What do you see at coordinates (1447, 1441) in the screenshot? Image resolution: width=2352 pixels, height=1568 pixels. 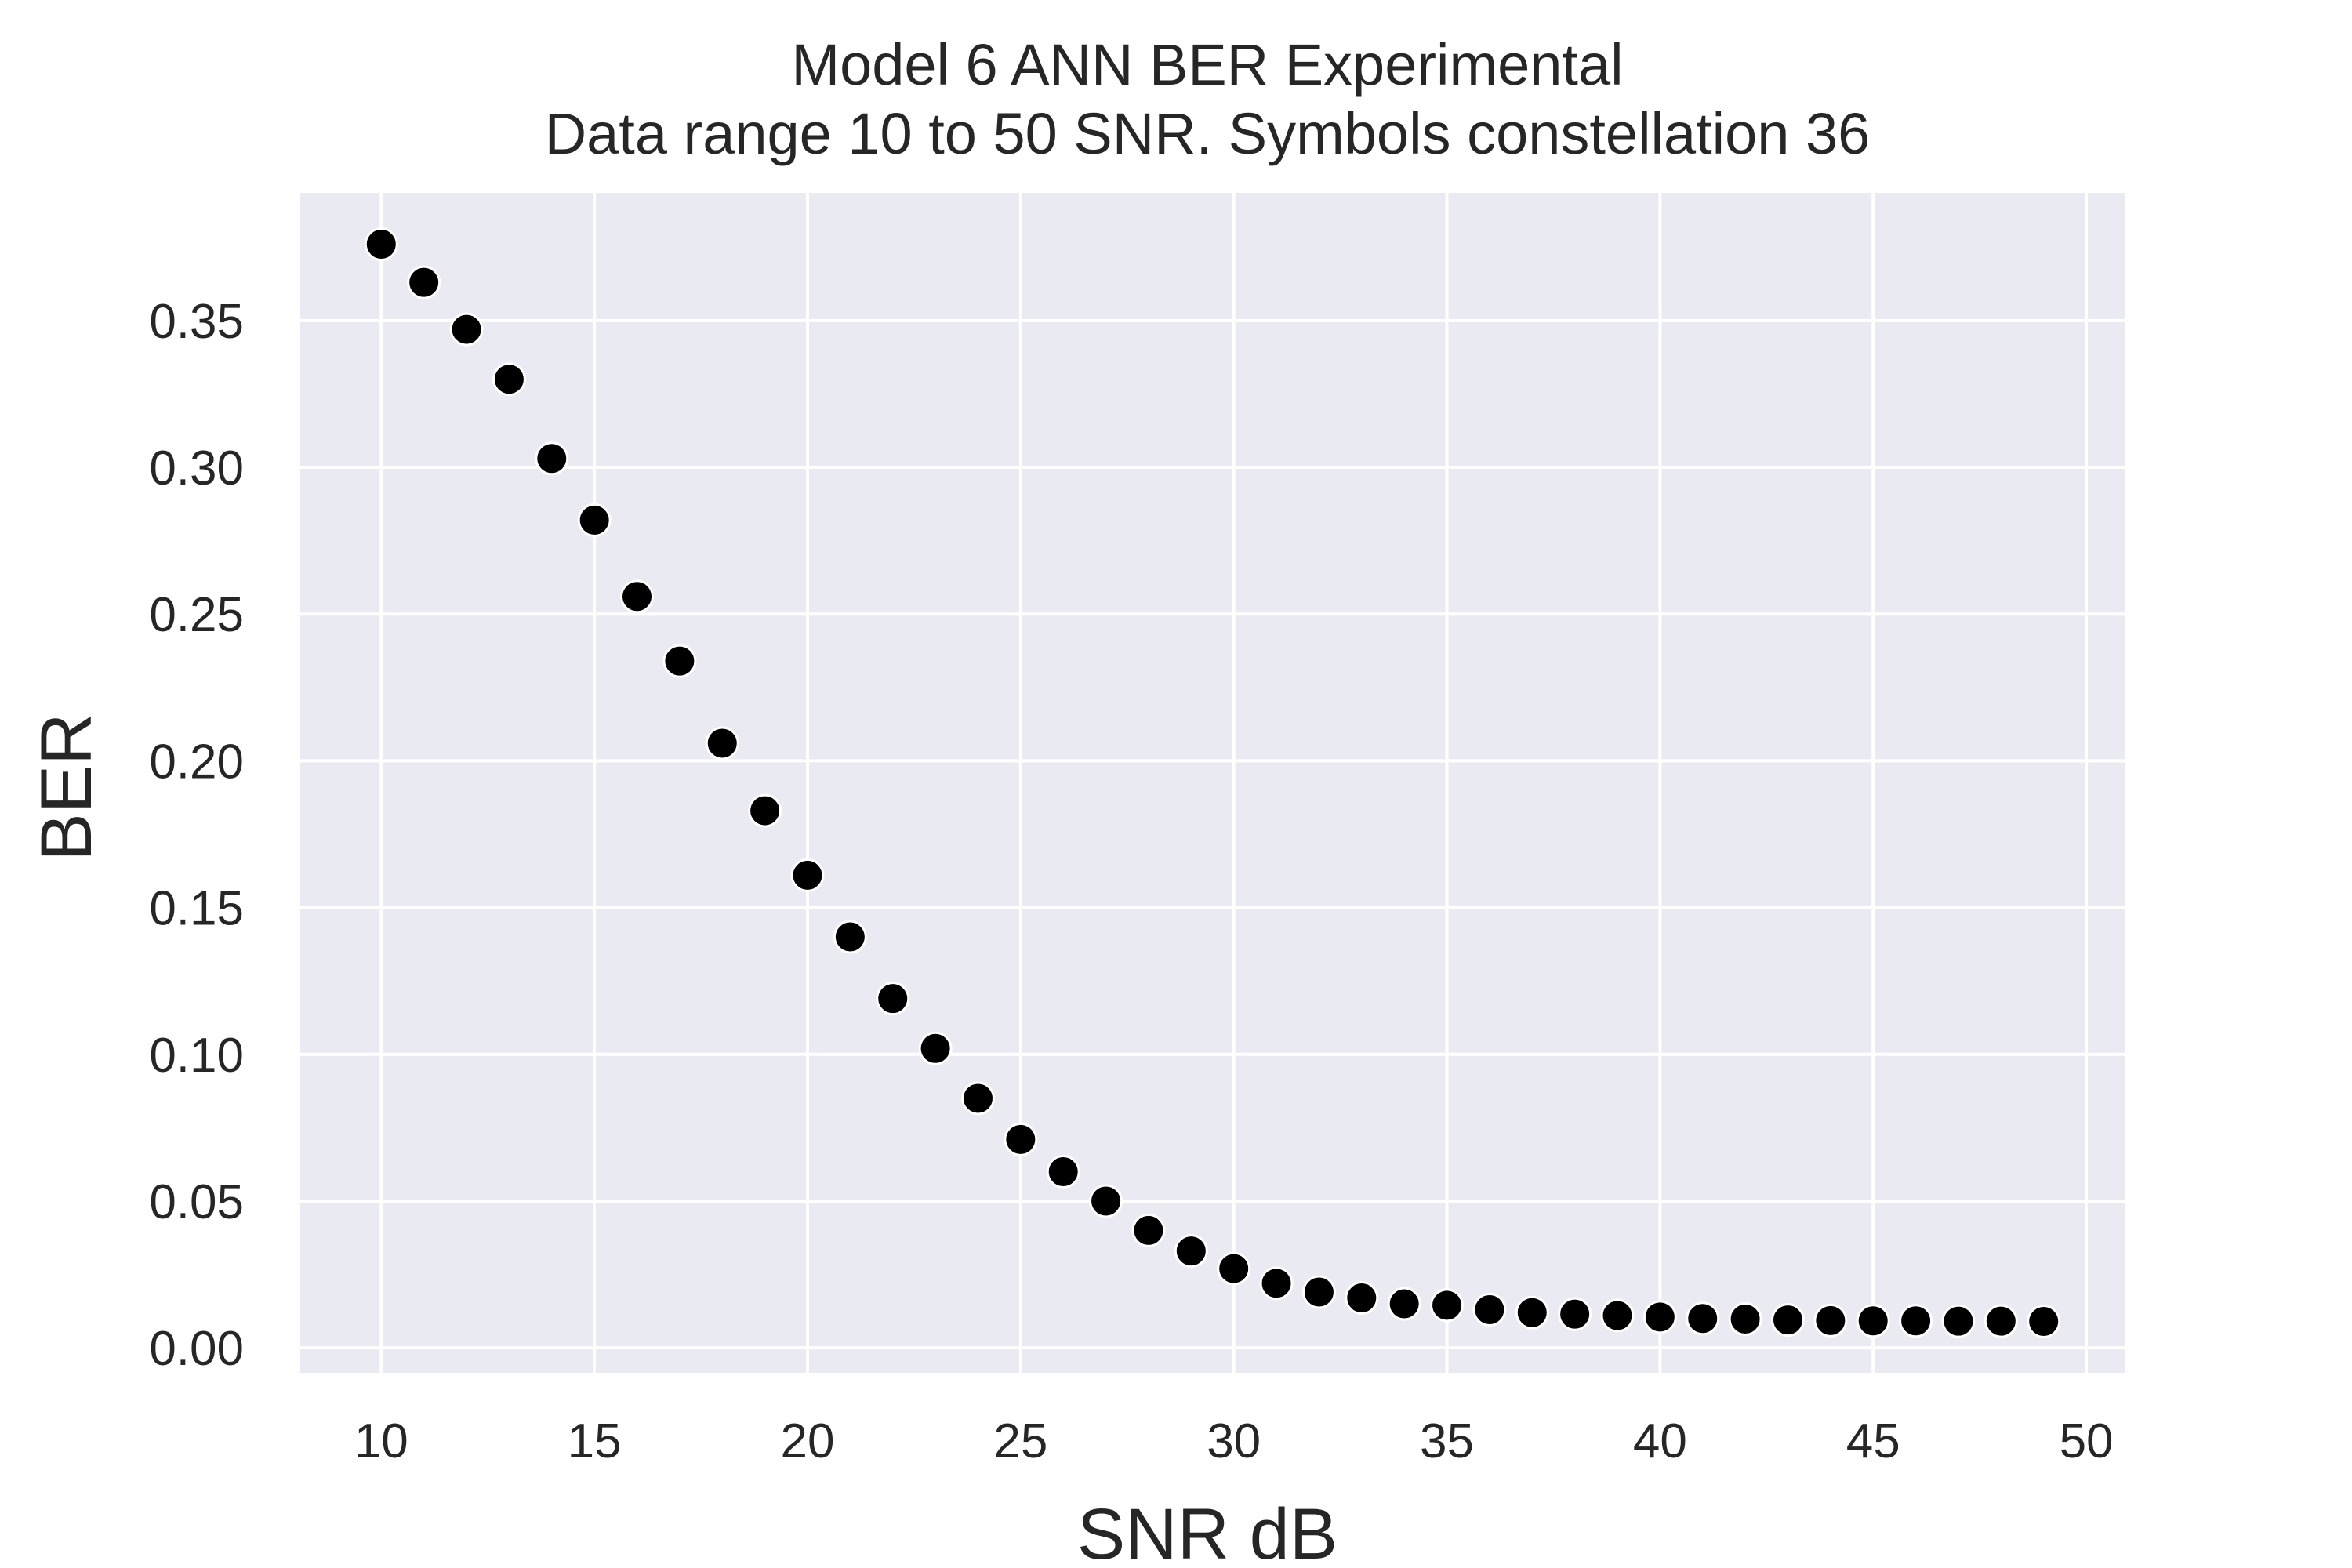 I see `x-tick-label: 35` at bounding box center [1447, 1441].